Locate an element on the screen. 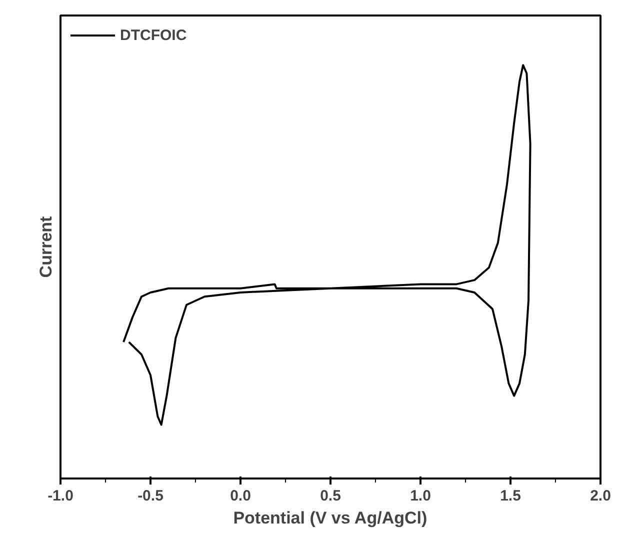 The image size is (629, 540). x-tick-label: 0.0 is located at coordinates (240, 496).